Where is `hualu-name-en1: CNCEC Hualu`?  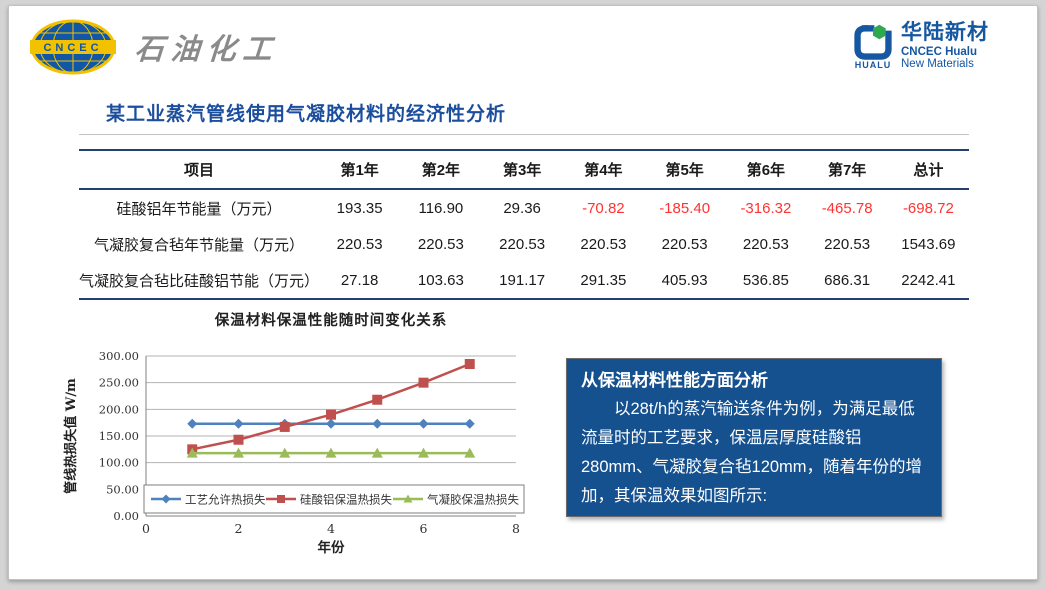
hualu-name-en1: CNCEC Hualu is located at coordinates (939, 52).